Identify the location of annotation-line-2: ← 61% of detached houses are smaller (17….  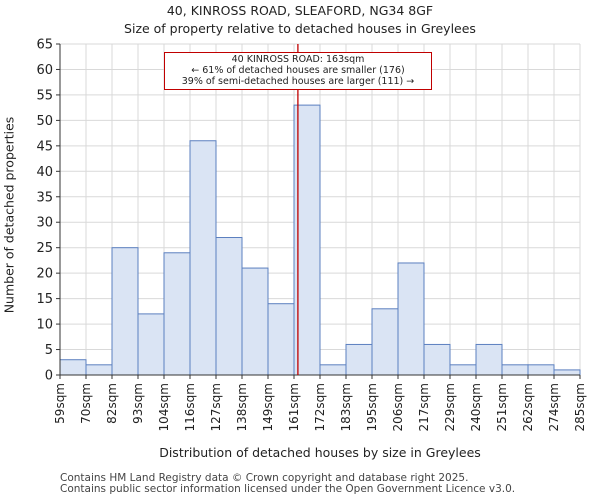
(298, 70).